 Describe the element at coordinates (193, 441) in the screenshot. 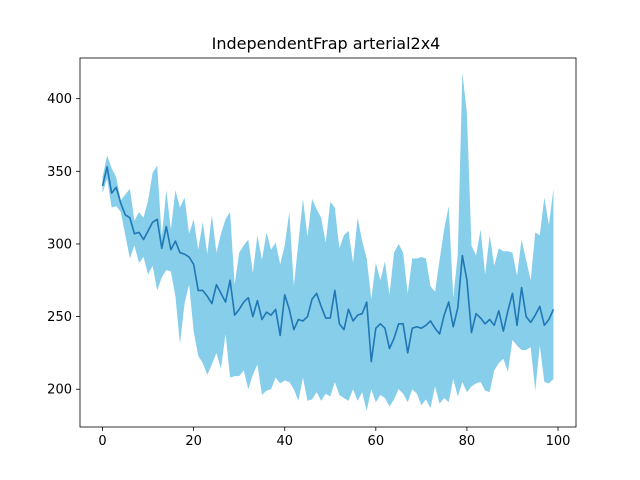

I see `x-tick-label: 20` at that location.